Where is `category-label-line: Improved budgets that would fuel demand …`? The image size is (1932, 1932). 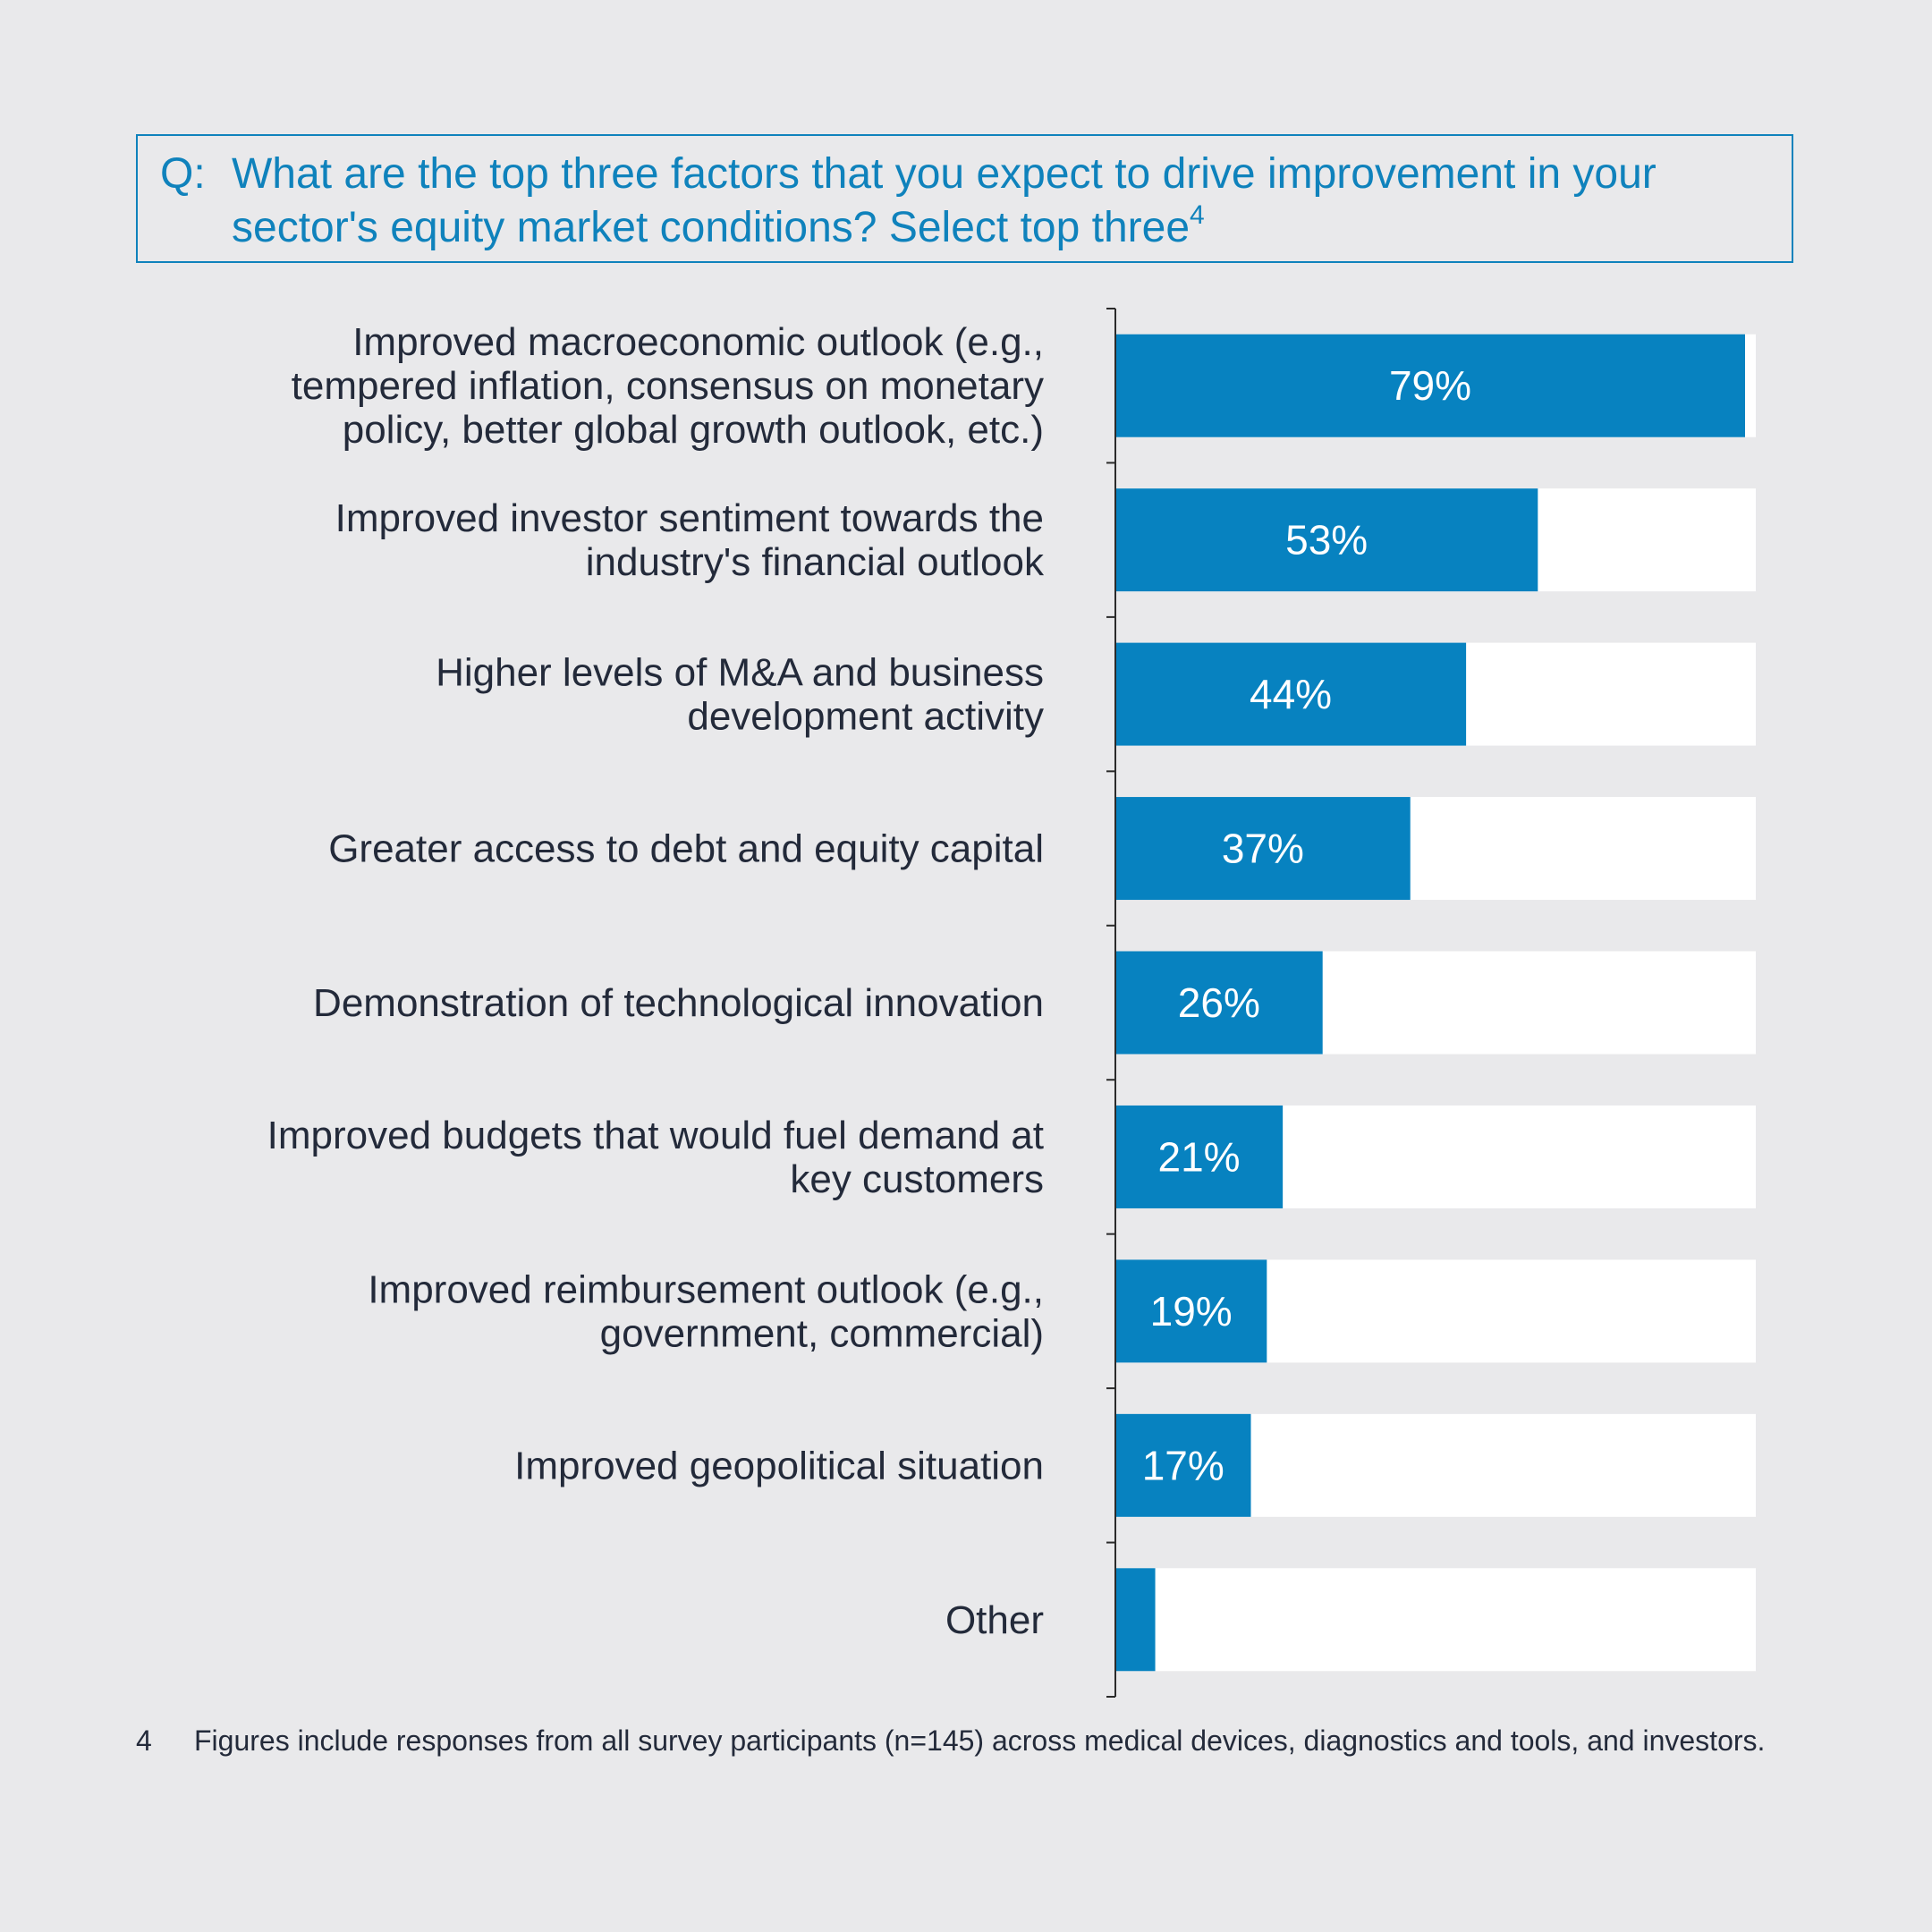
category-label-line: Improved budgets that would fuel demand … is located at coordinates (655, 1135).